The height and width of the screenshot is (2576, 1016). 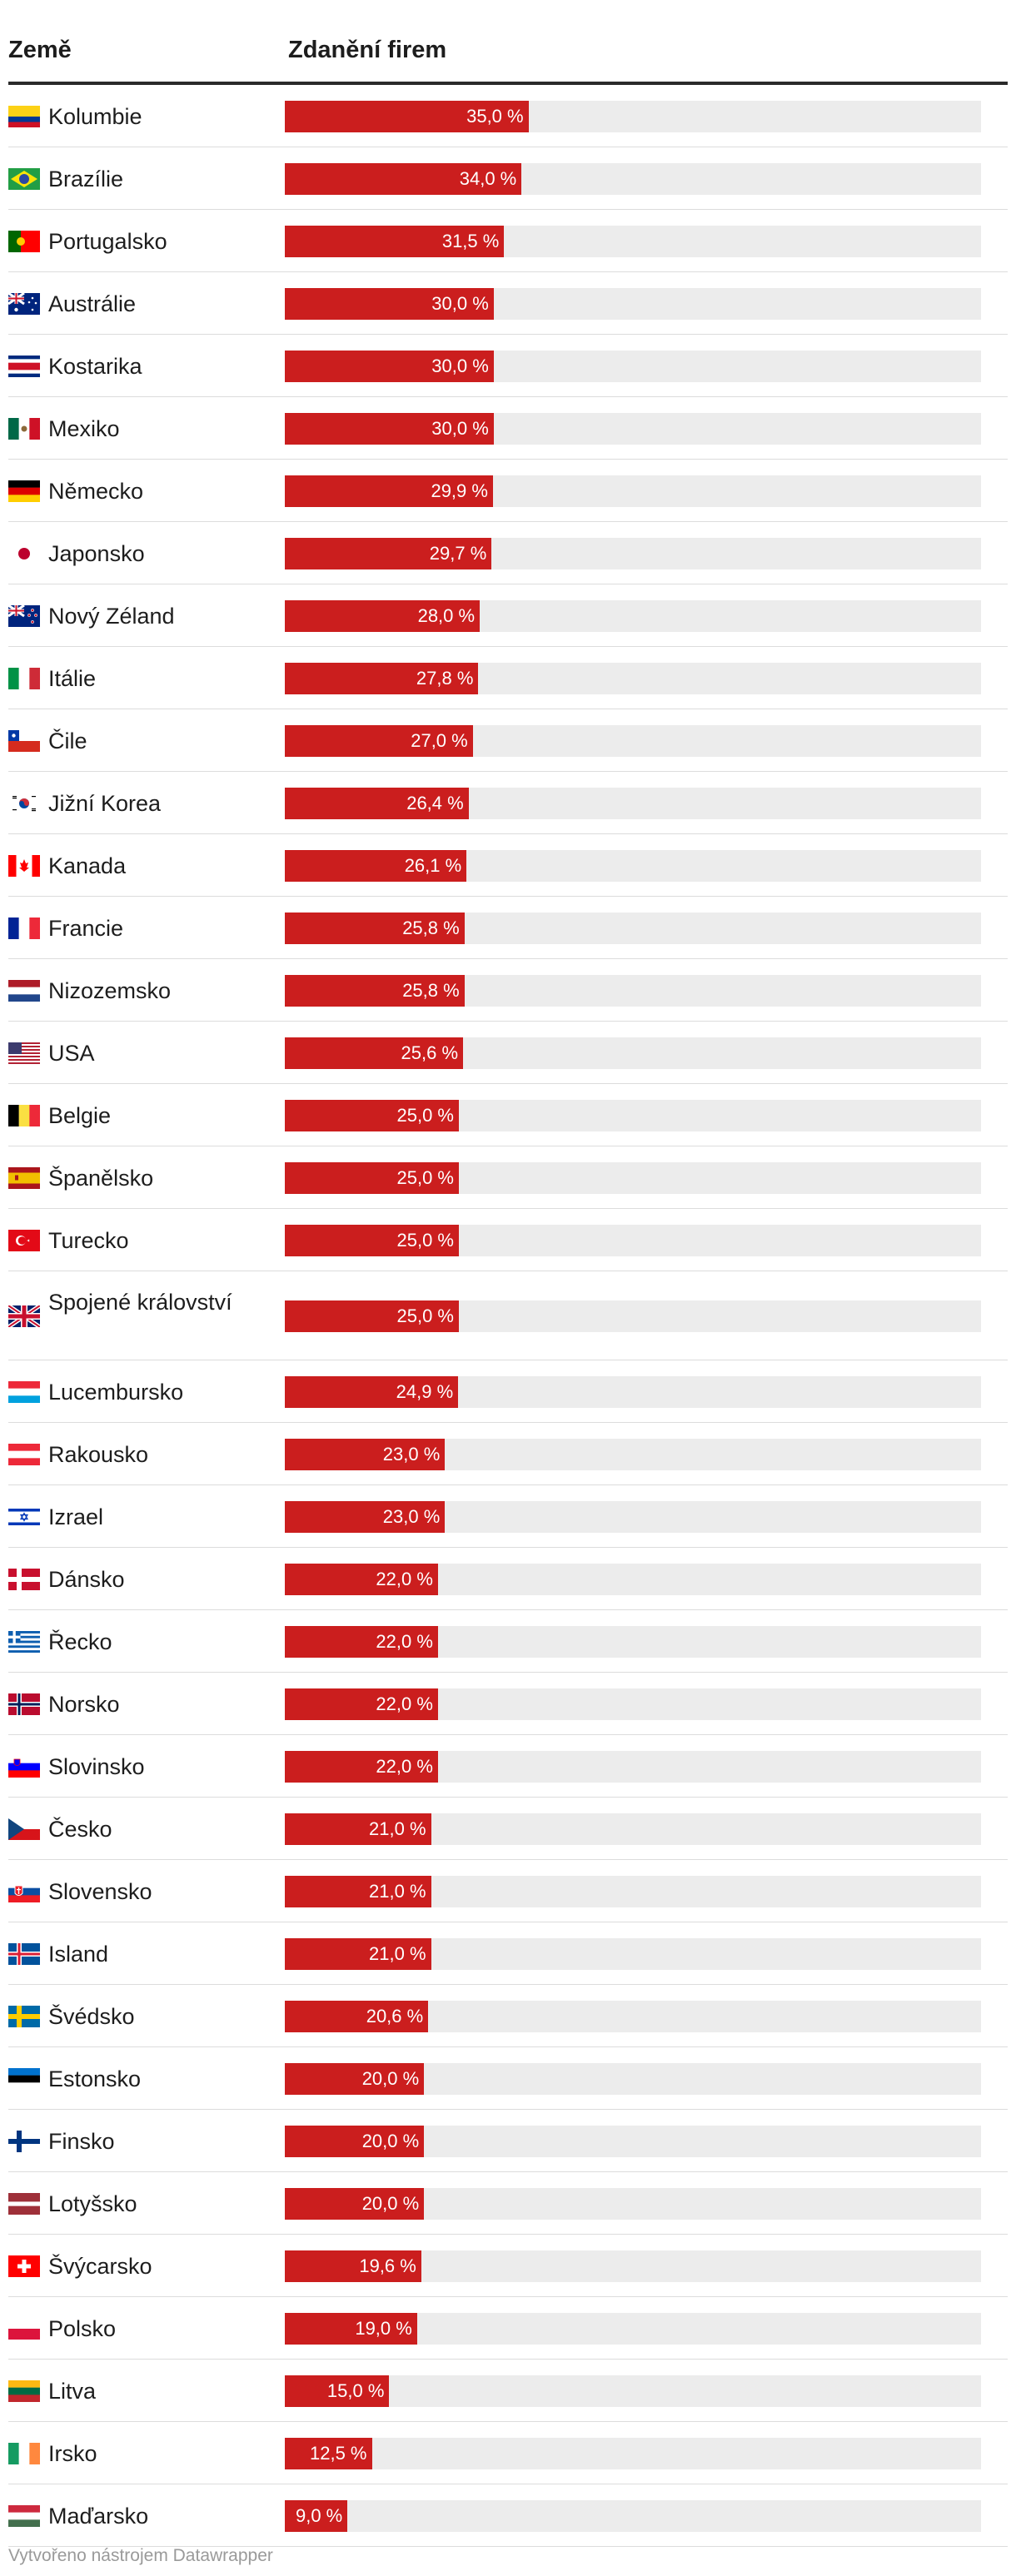 What do you see at coordinates (633, 1891) in the screenshot?
I see `bar-track: 21,0 %` at bounding box center [633, 1891].